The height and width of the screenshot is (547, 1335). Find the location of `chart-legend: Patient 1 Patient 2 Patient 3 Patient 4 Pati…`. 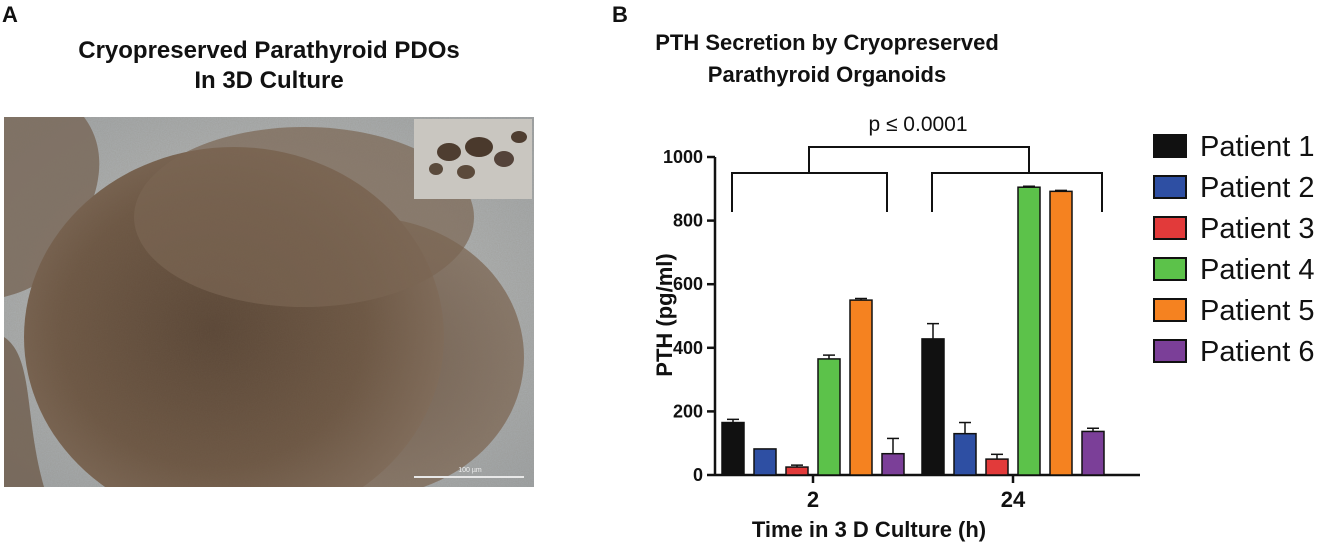

chart-legend: Patient 1 Patient 2 Patient 3 Patient 4 Pati… is located at coordinates (1233, 249).